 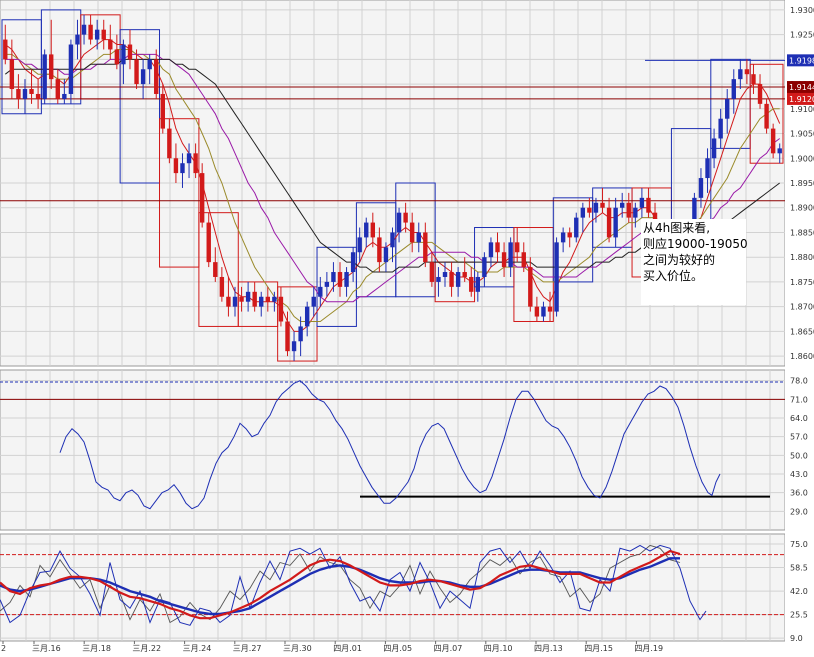 What do you see at coordinates (695, 243) in the screenshot?
I see `annotation-text: 则应19000-19050` at bounding box center [695, 243].